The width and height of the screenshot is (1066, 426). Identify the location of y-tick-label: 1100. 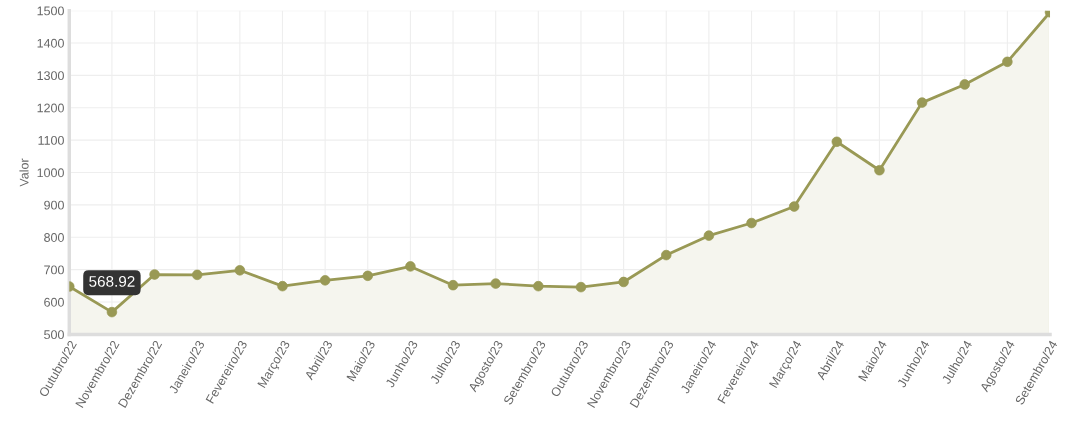
(51, 140).